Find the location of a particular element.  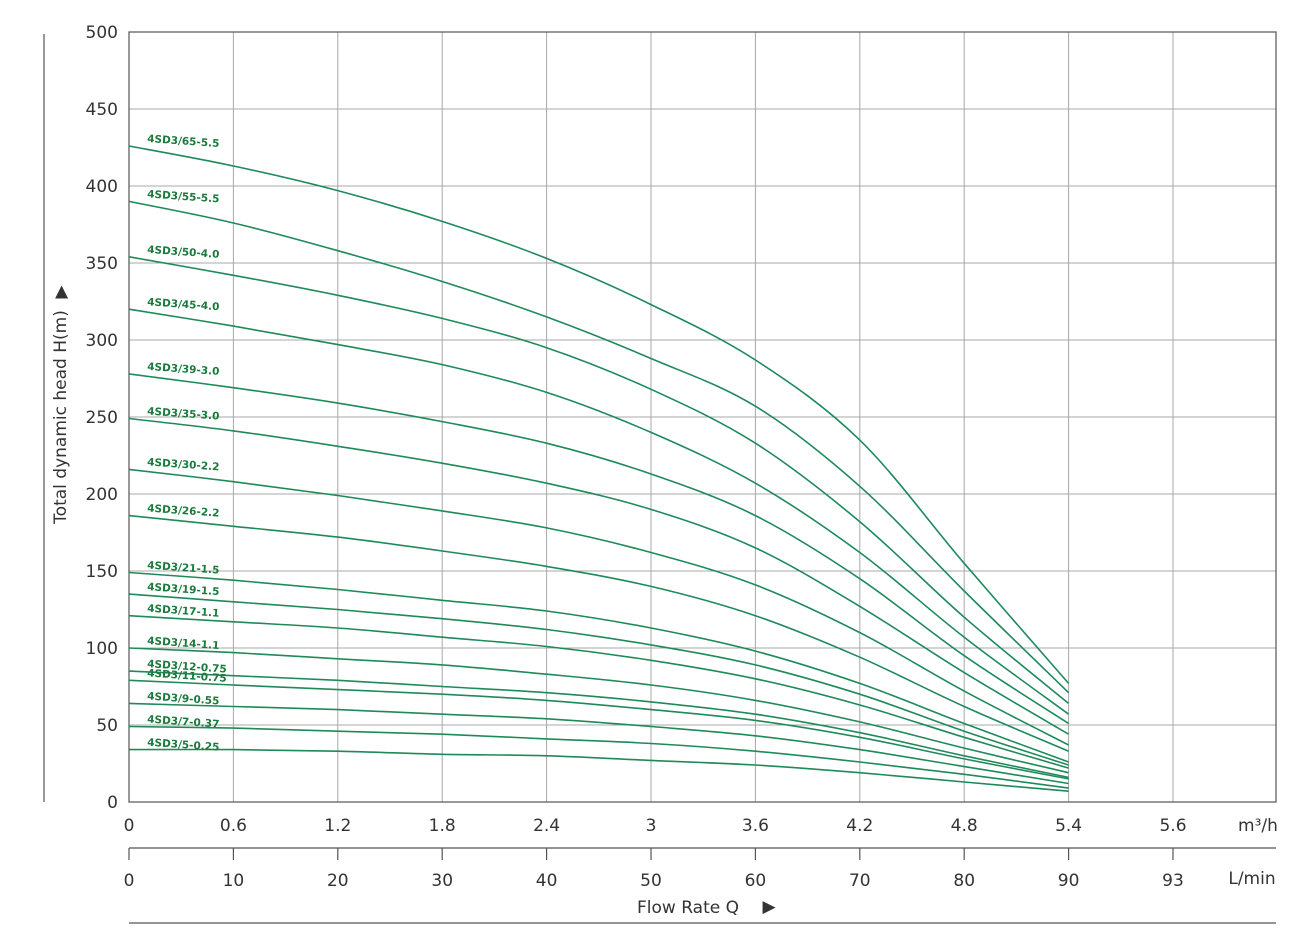

series-line-4SD3/21-1.5 is located at coordinates (598, 667).